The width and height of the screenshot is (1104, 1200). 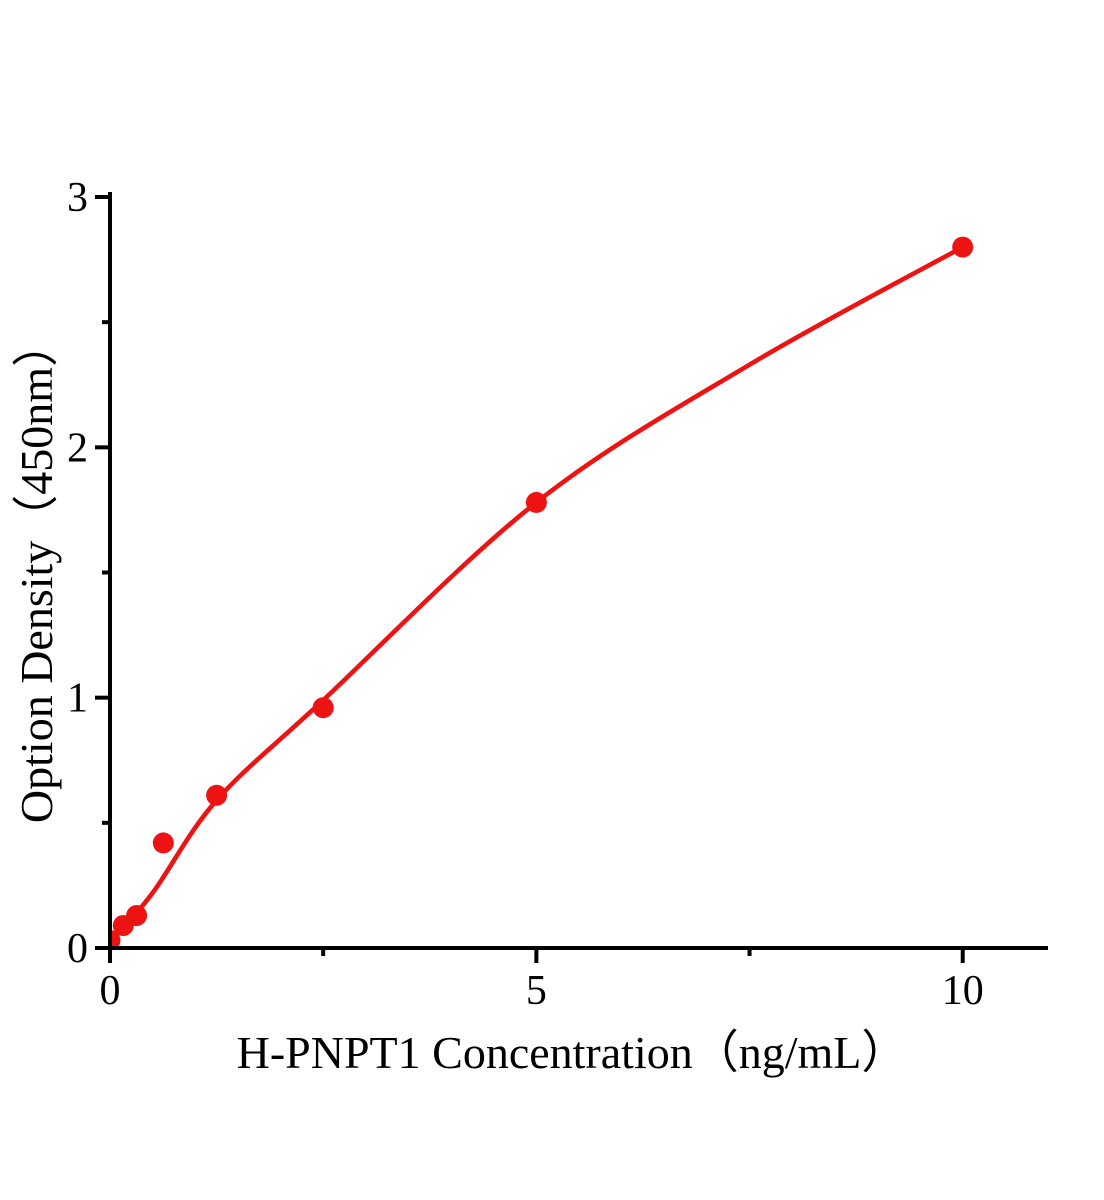 What do you see at coordinates (36, 572) in the screenshot?
I see `y-axis-title: Option Density（450nm）` at bounding box center [36, 572].